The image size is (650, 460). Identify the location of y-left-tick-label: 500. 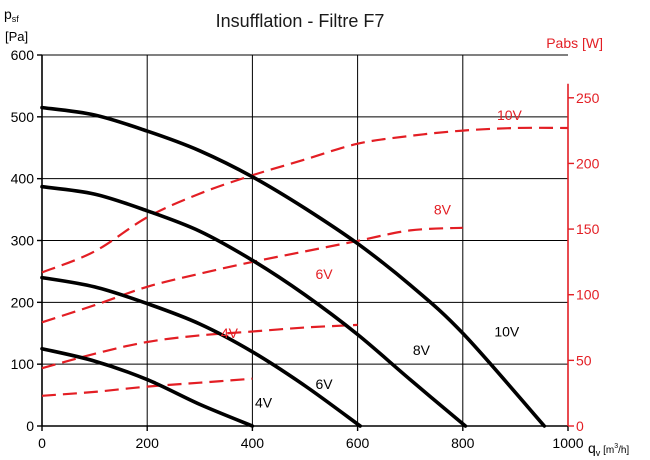
(23, 117).